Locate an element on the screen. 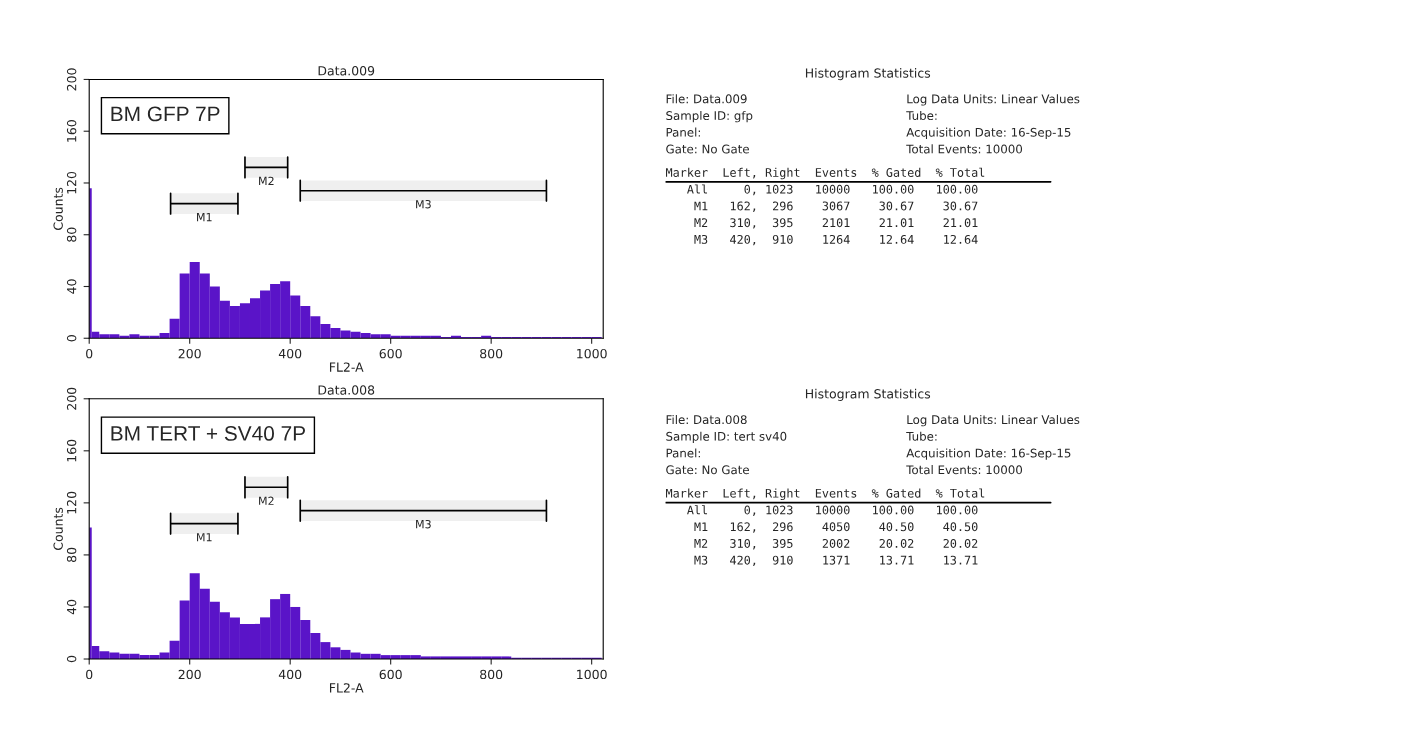 The height and width of the screenshot is (729, 1416). chart-title: Data.008 is located at coordinates (346, 390).